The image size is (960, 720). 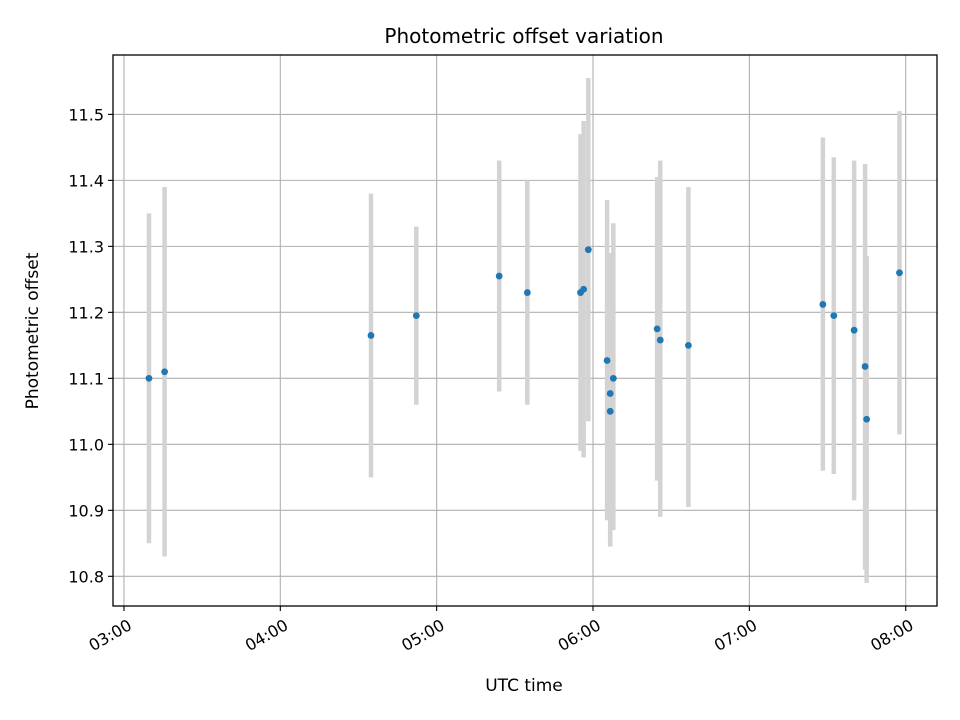 I want to click on y-tick-label: 11.0, so click(x=86, y=444).